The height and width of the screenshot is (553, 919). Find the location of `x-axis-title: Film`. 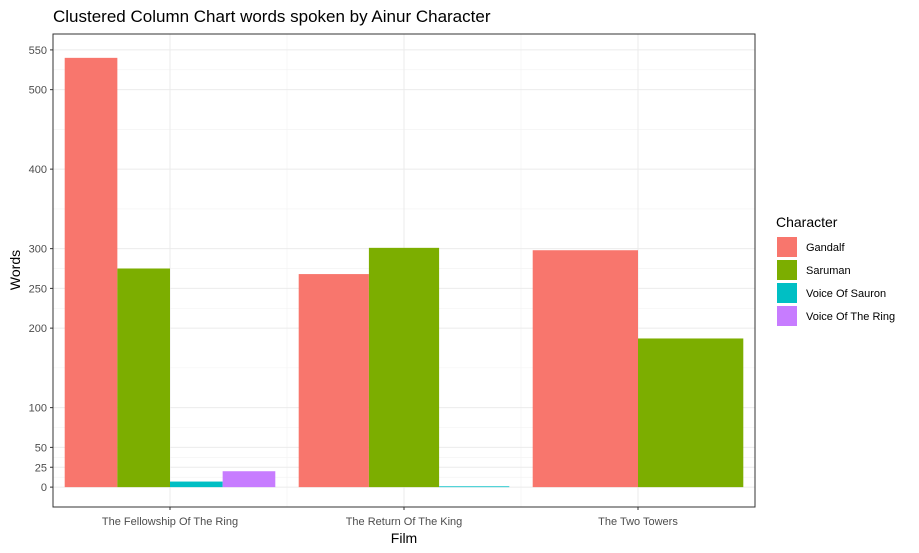

x-axis-title: Film is located at coordinates (404, 538).